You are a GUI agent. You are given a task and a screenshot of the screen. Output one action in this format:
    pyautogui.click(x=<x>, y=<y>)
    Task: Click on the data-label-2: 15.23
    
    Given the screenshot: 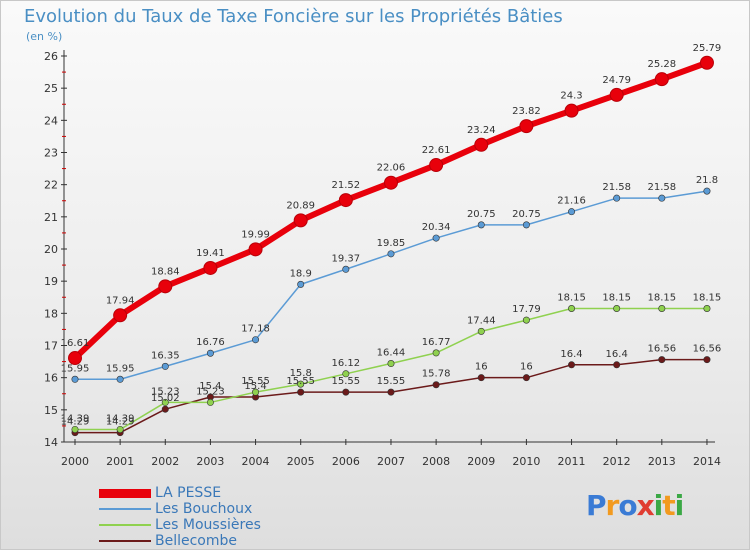 What is the action you would take?
    pyautogui.click(x=165, y=391)
    